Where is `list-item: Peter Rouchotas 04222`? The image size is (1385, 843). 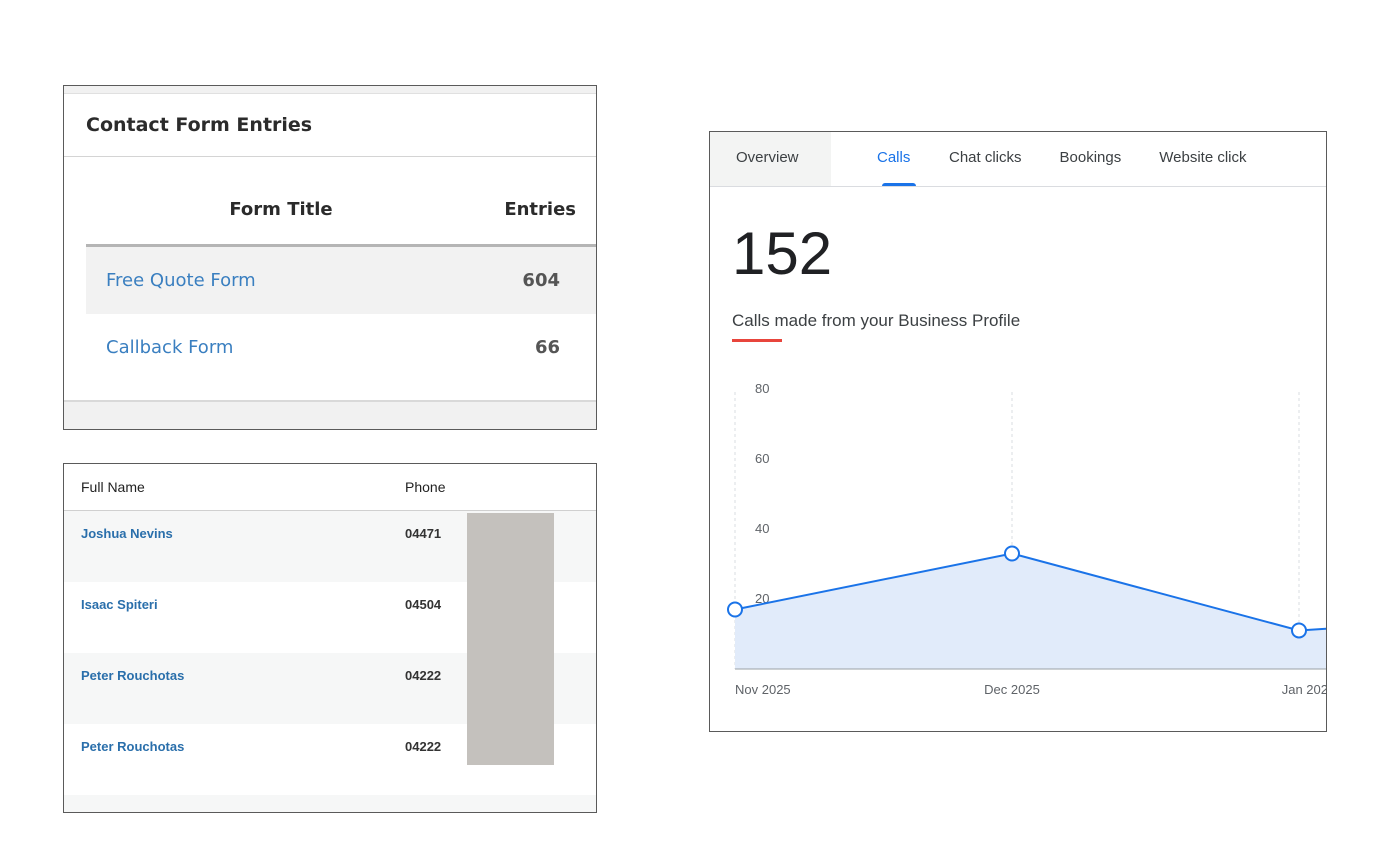
list-item: Peter Rouchotas 04222 is located at coordinates (330, 759).